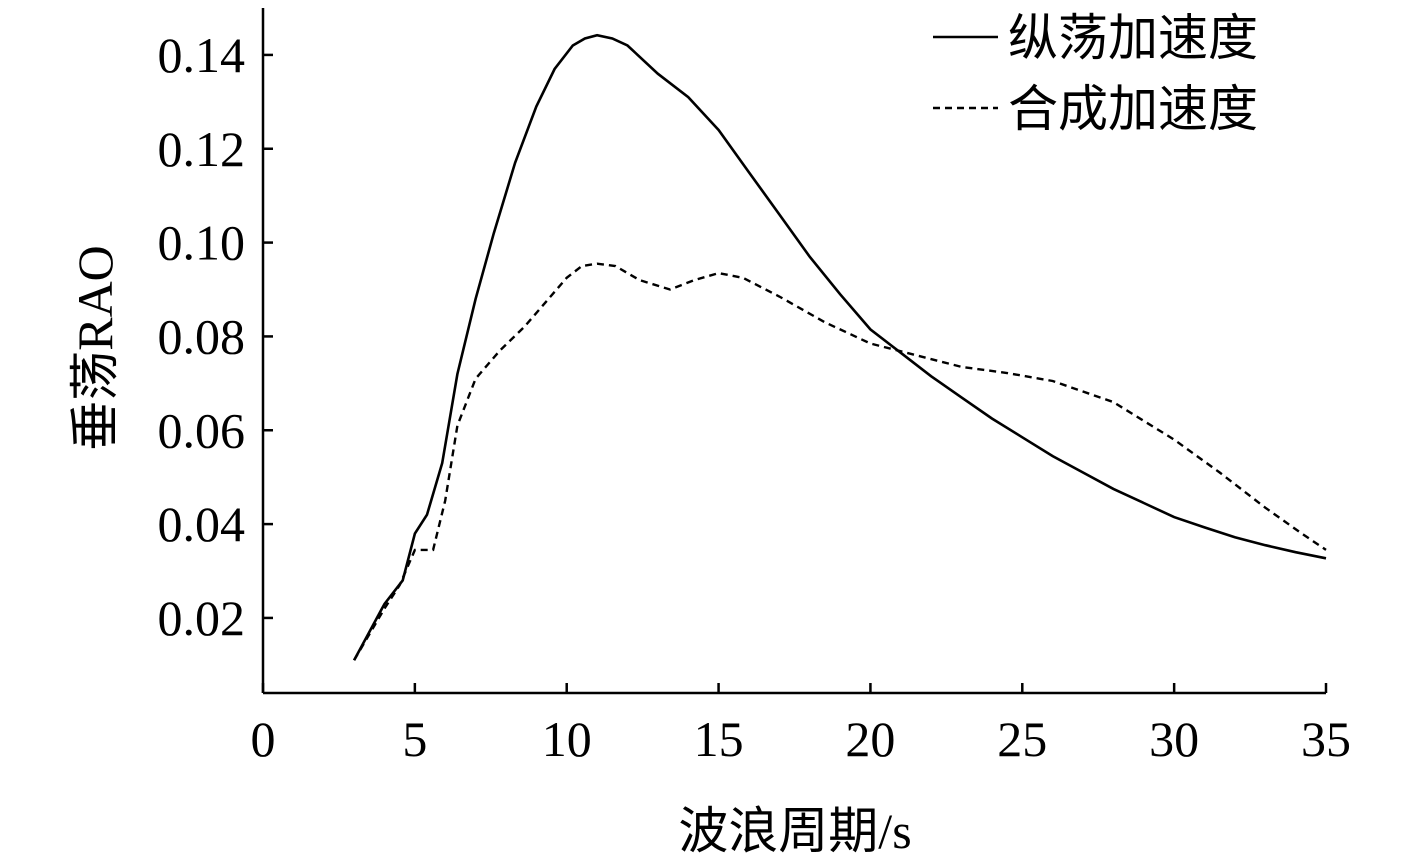 This screenshot has width=1417, height=868. I want to click on x-tick-label: 0, so click(263, 739).